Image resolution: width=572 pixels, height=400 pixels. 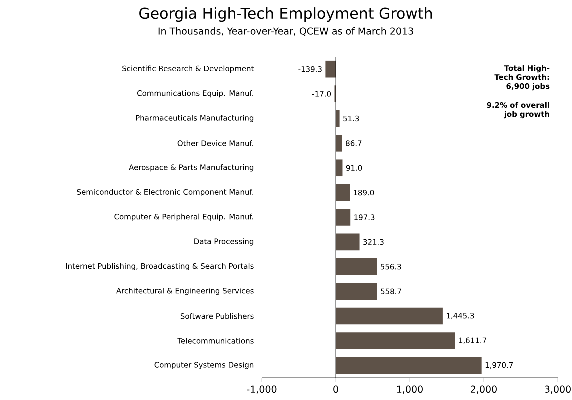 What do you see at coordinates (558, 390) in the screenshot?
I see `x-tick-label: 3,000` at bounding box center [558, 390].